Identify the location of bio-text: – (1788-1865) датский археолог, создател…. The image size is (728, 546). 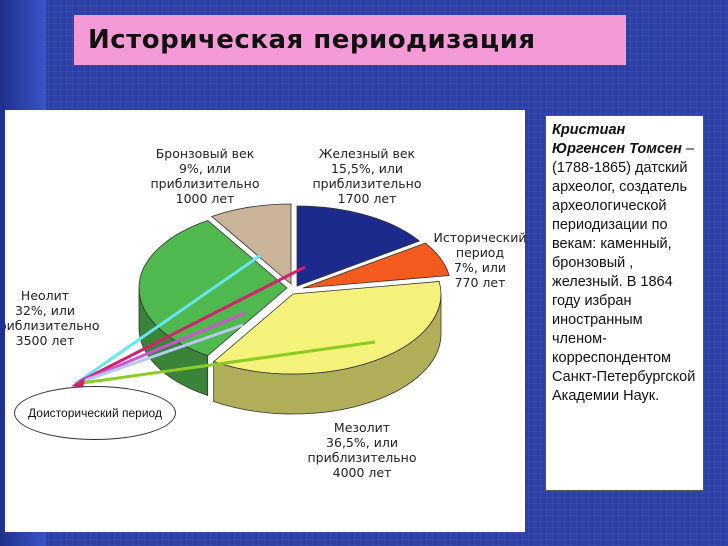
(624, 272).